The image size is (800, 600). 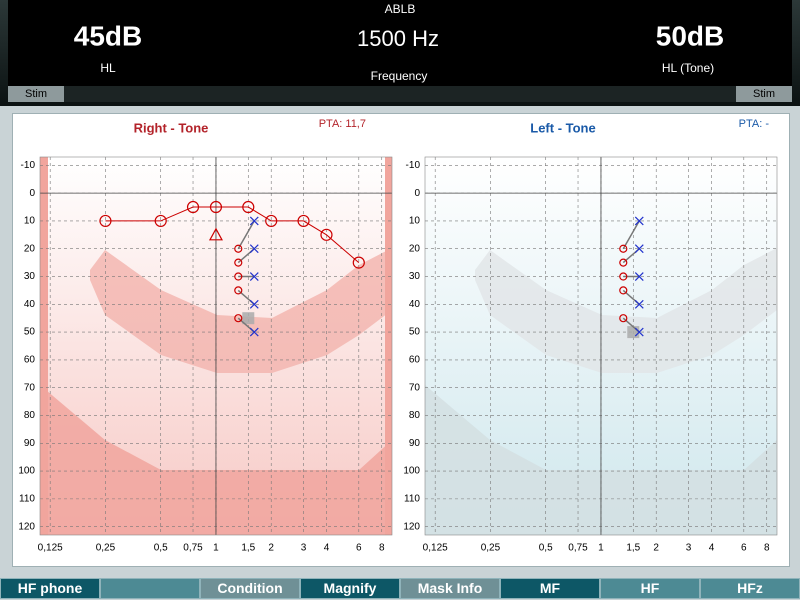 What do you see at coordinates (36, 94) in the screenshot?
I see `stim-left: Stim` at bounding box center [36, 94].